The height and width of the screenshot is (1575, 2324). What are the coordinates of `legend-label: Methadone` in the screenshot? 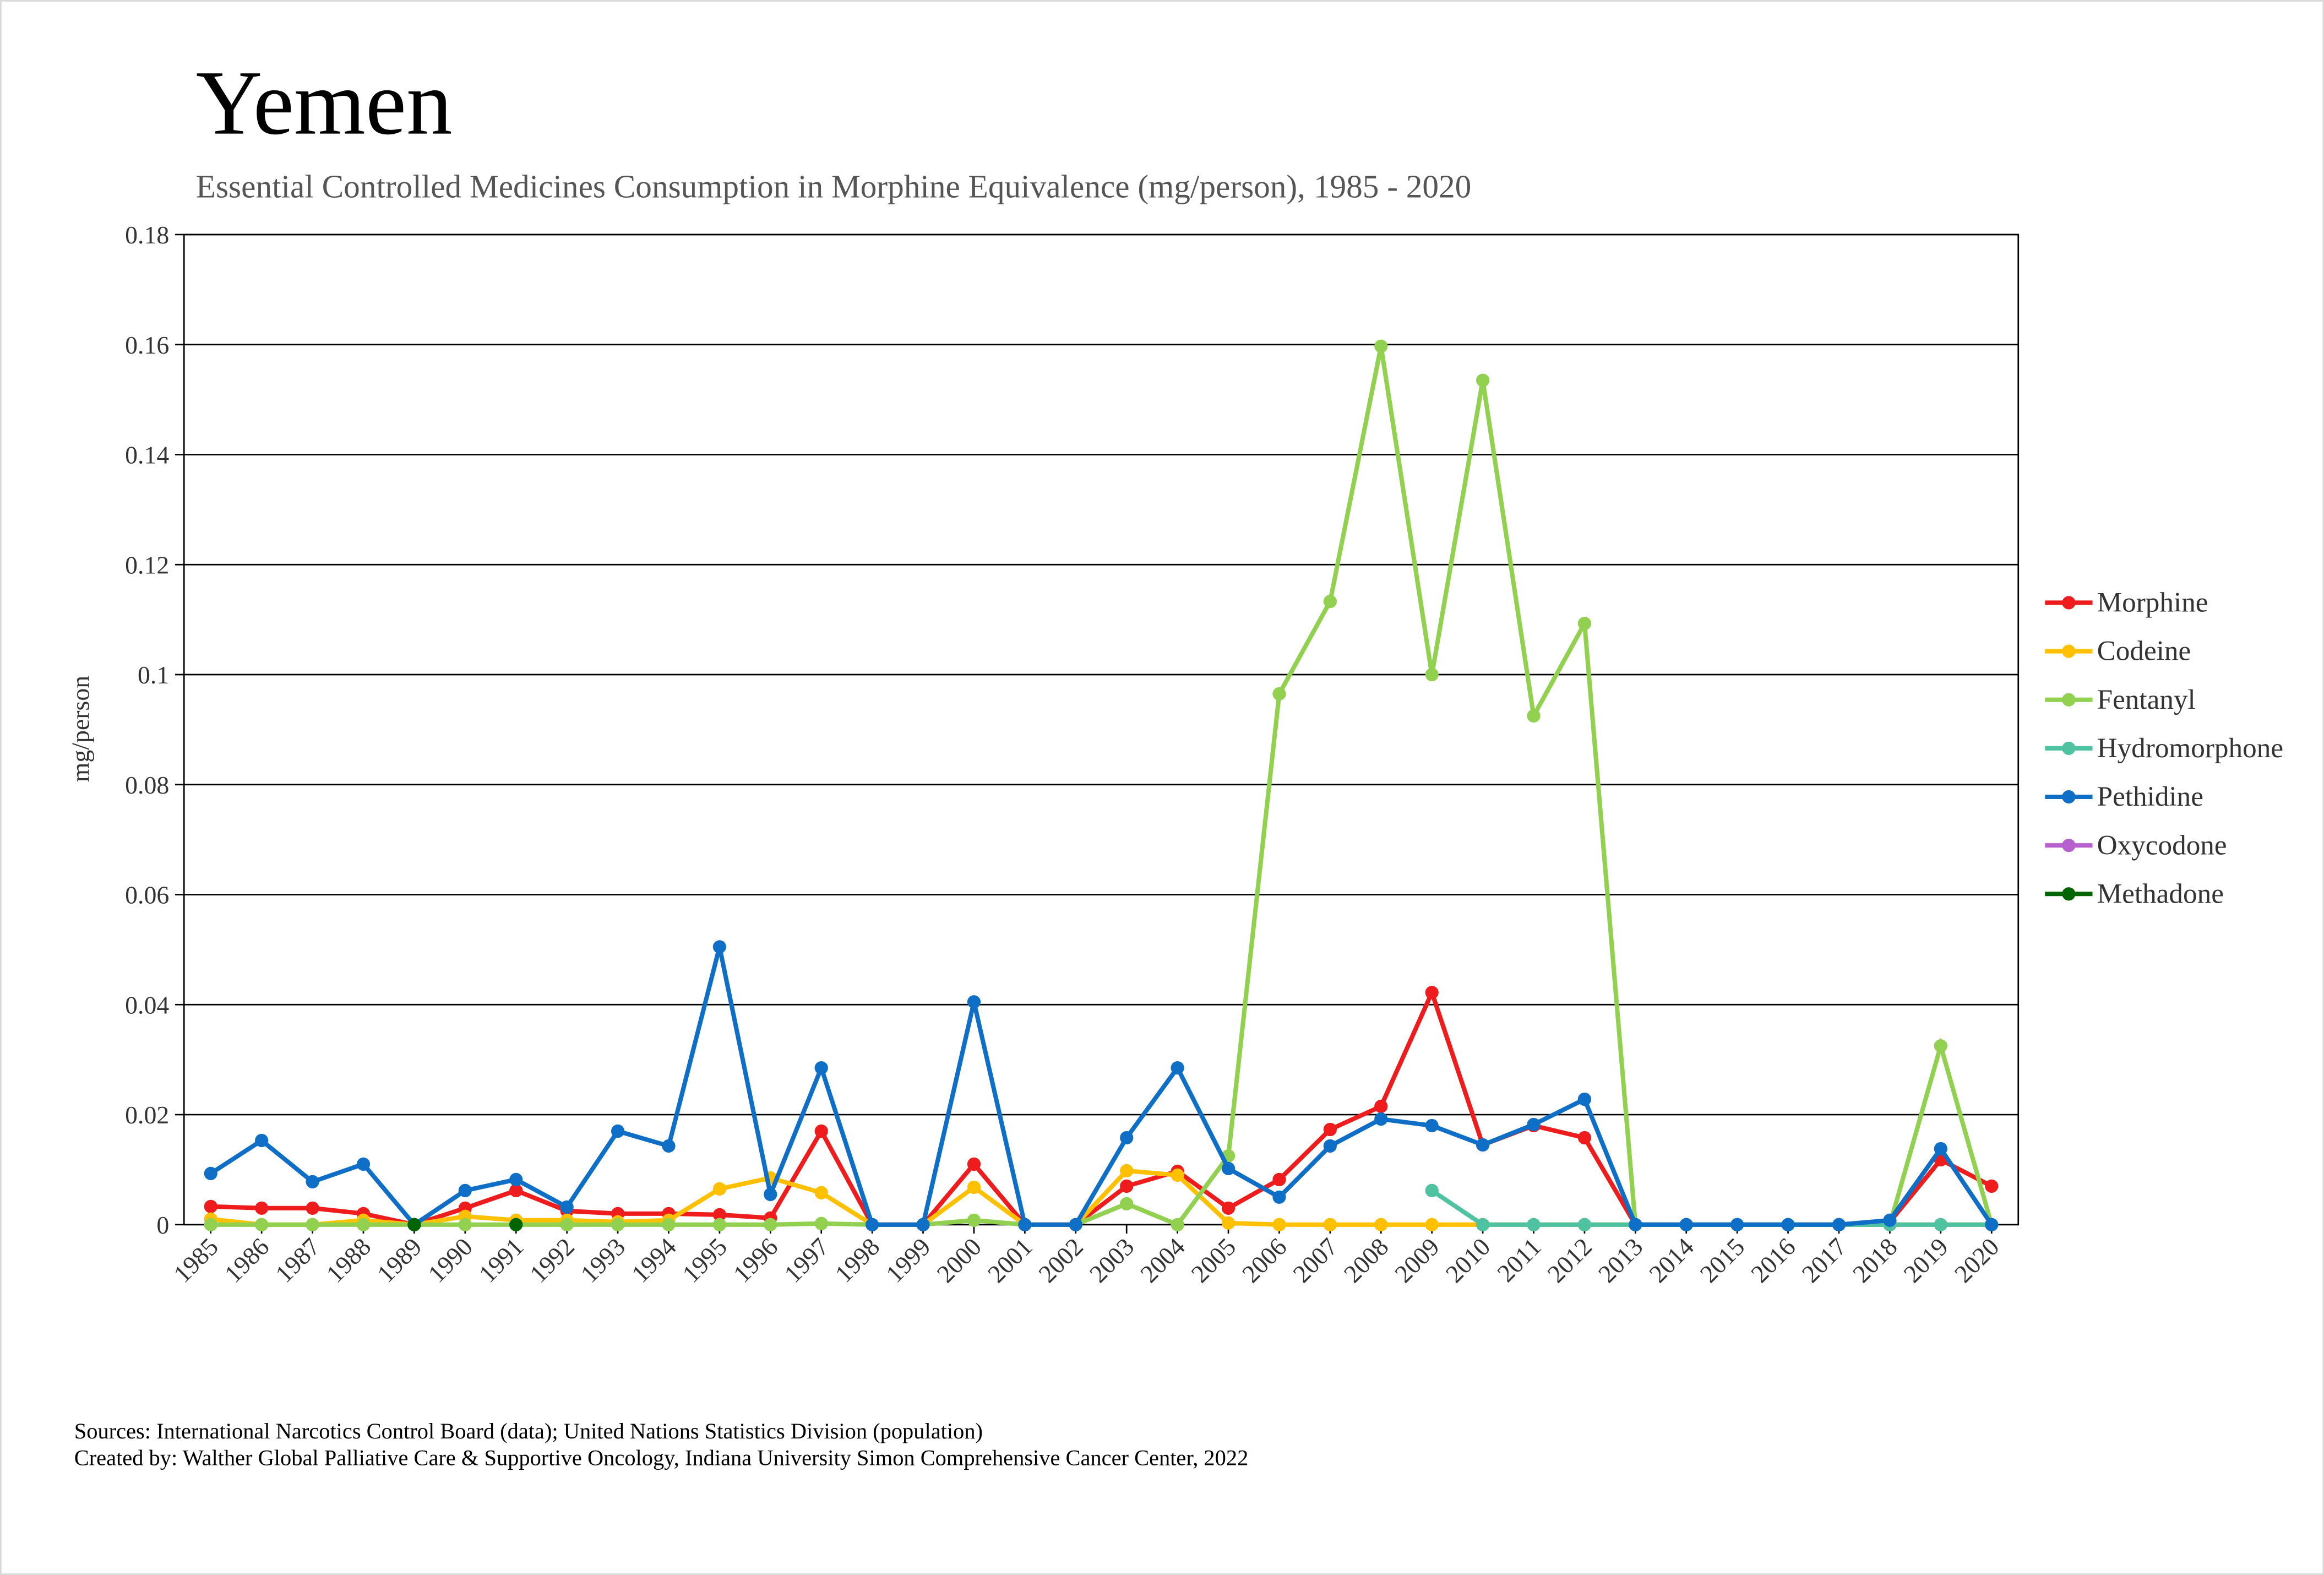 It's located at (2160, 894).